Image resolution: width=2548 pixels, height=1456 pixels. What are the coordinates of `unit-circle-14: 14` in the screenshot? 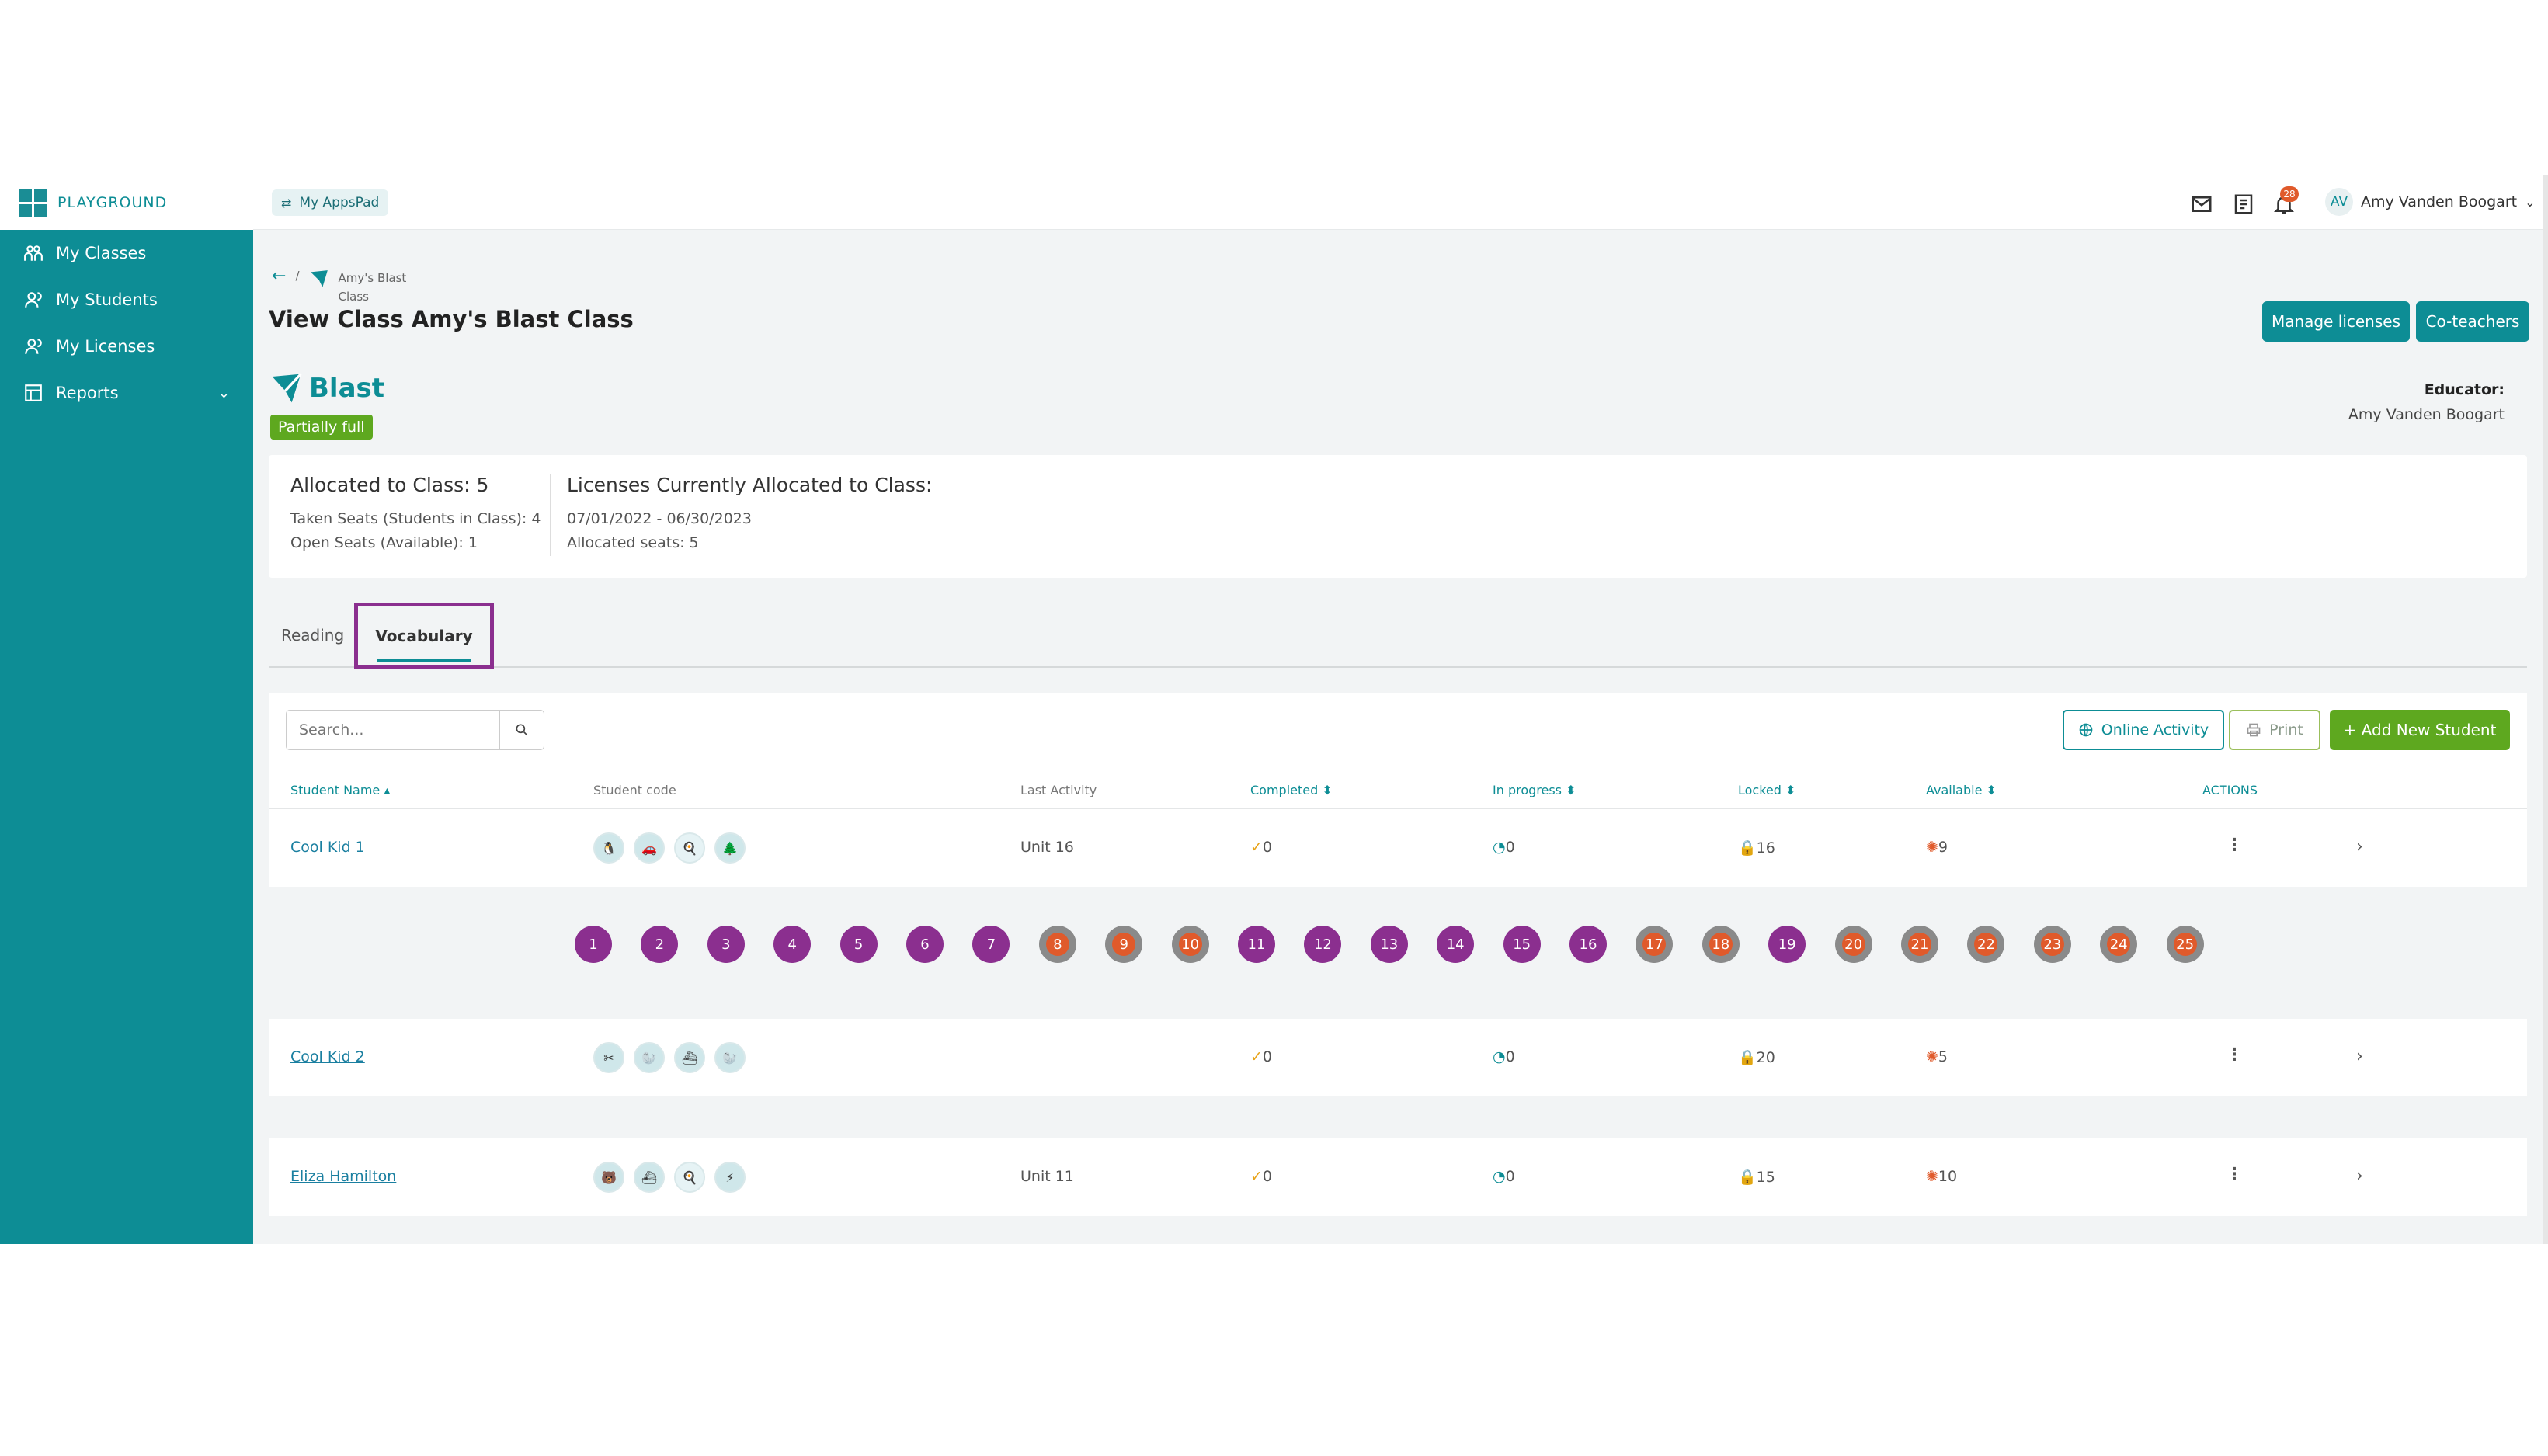 It's located at (1456, 945).